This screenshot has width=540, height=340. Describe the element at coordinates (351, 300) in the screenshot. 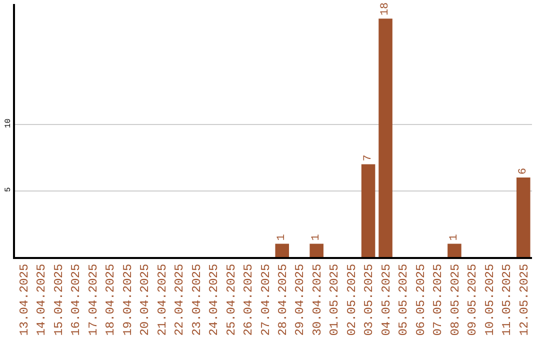

I see `x-tick-label: 02.05.2025` at that location.